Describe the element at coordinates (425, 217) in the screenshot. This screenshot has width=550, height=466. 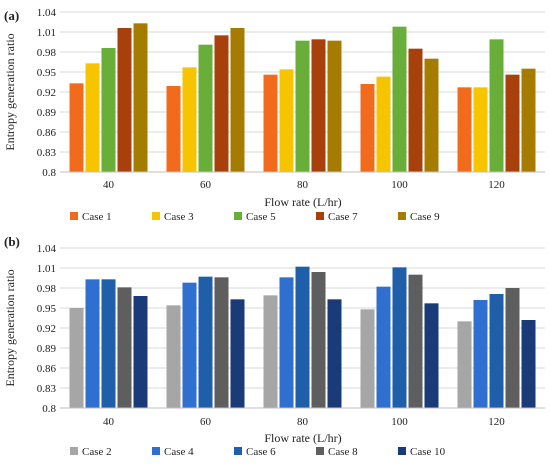
I see `legend-entry: Case 9` at that location.